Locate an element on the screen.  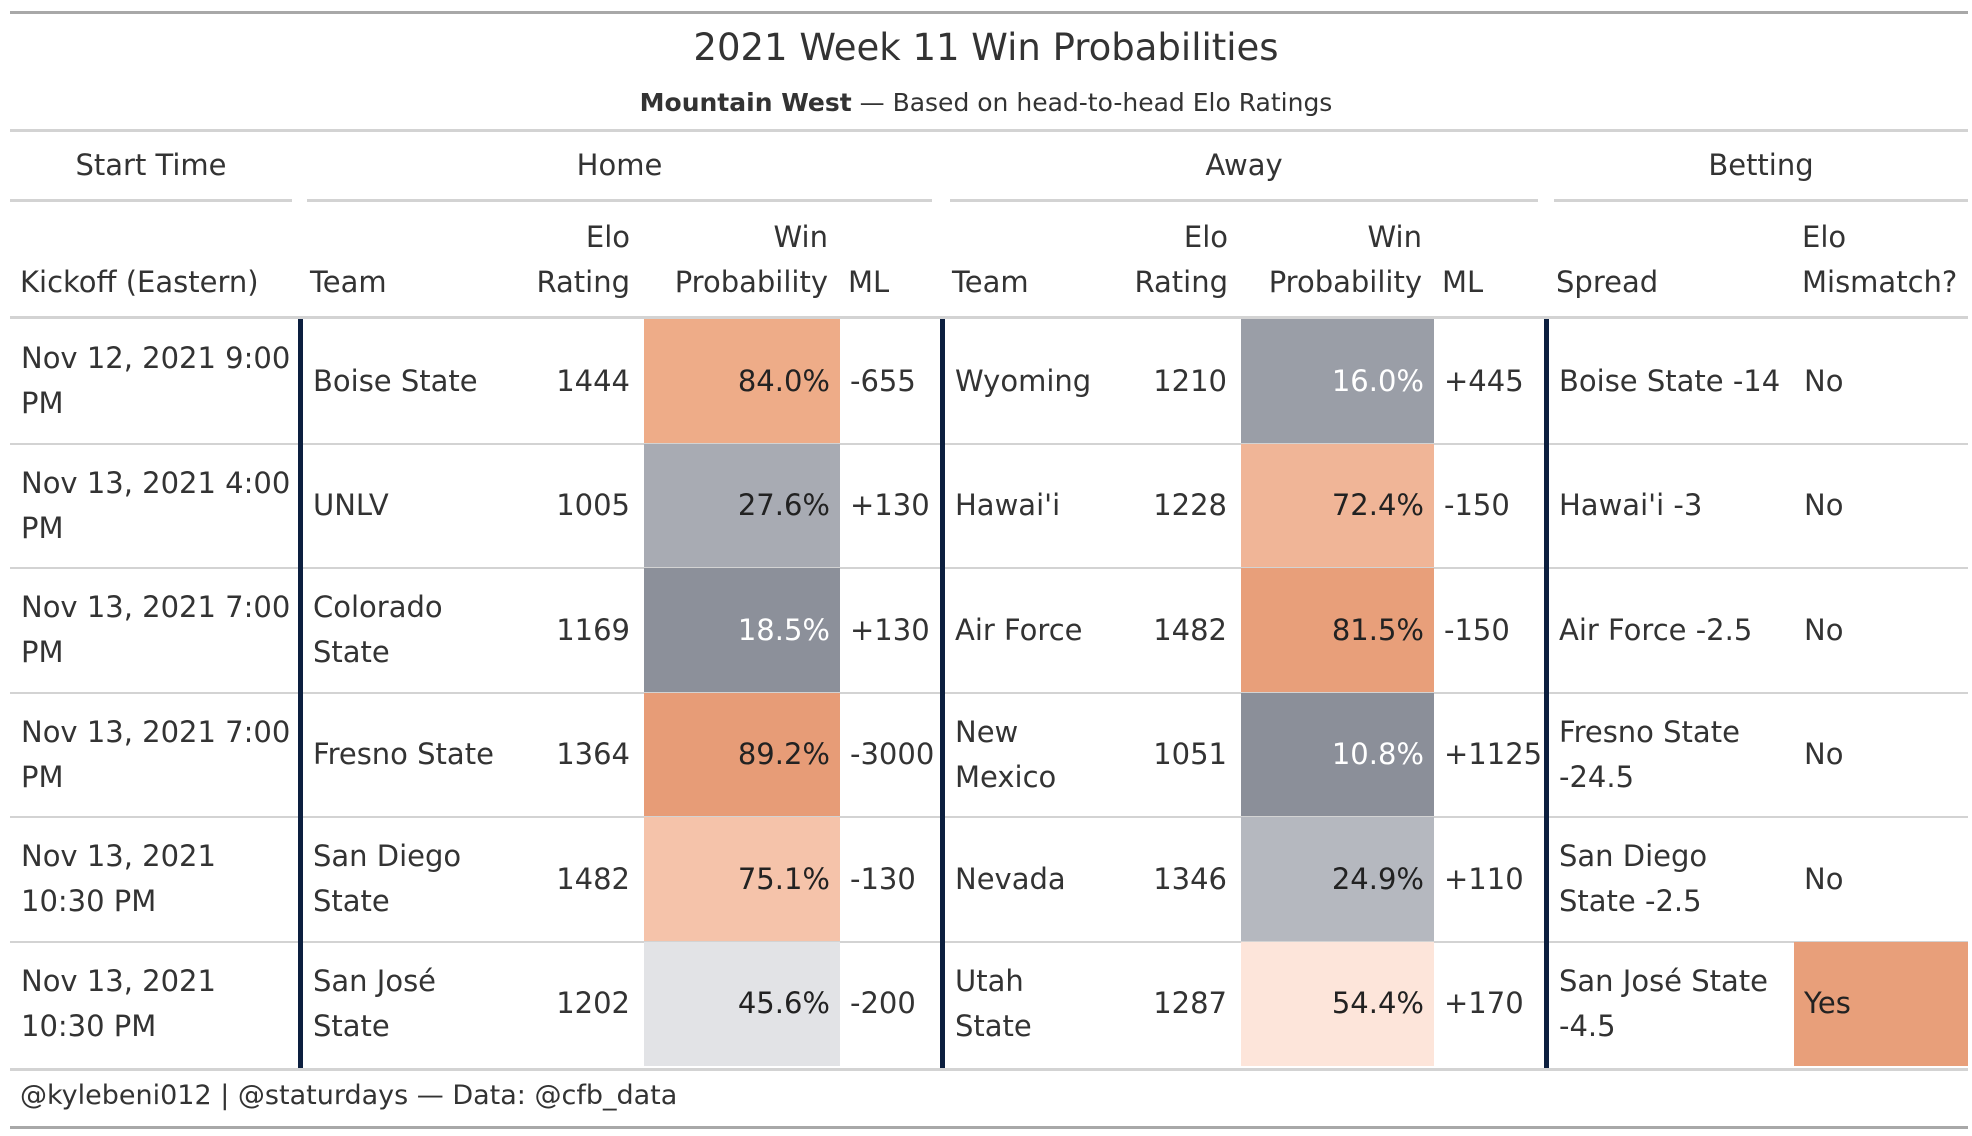
cell-line: Wyoming is located at coordinates (1023, 380).